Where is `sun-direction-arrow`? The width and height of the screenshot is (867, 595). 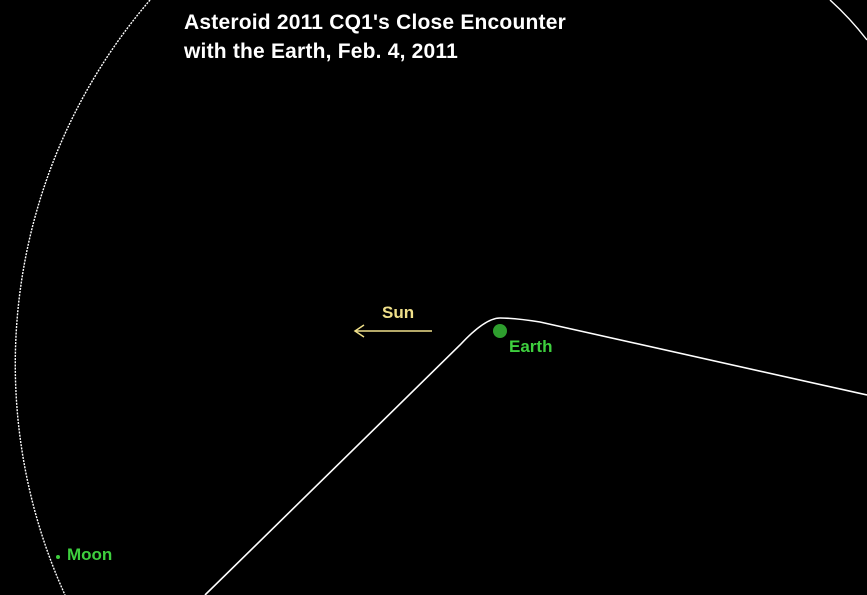 sun-direction-arrow is located at coordinates (392, 331).